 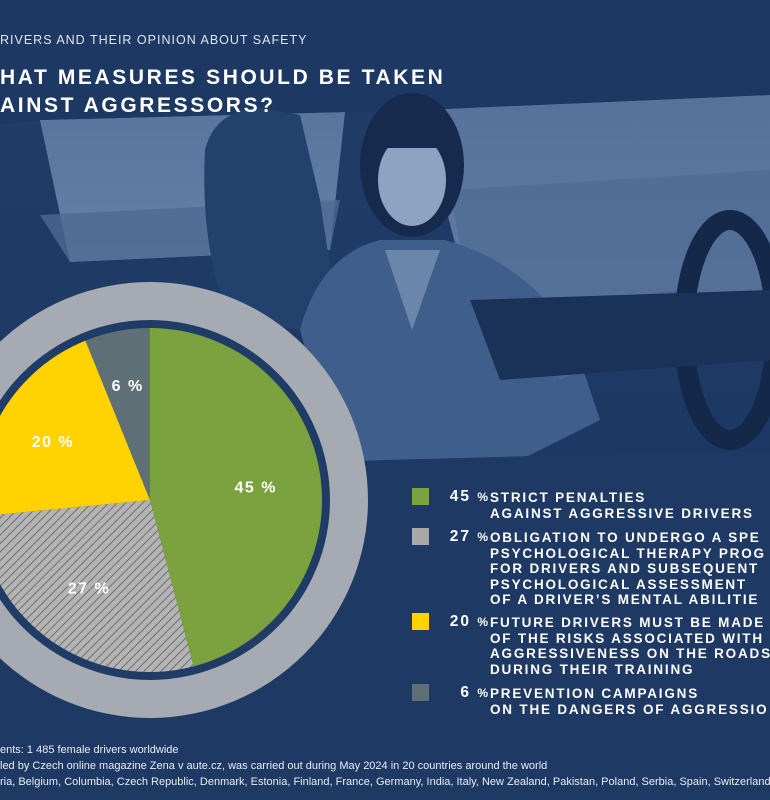 I want to click on chart-kicker: RIVERS AND THEIR OPINION ABOUT SAFETY, so click(x=154, y=40).